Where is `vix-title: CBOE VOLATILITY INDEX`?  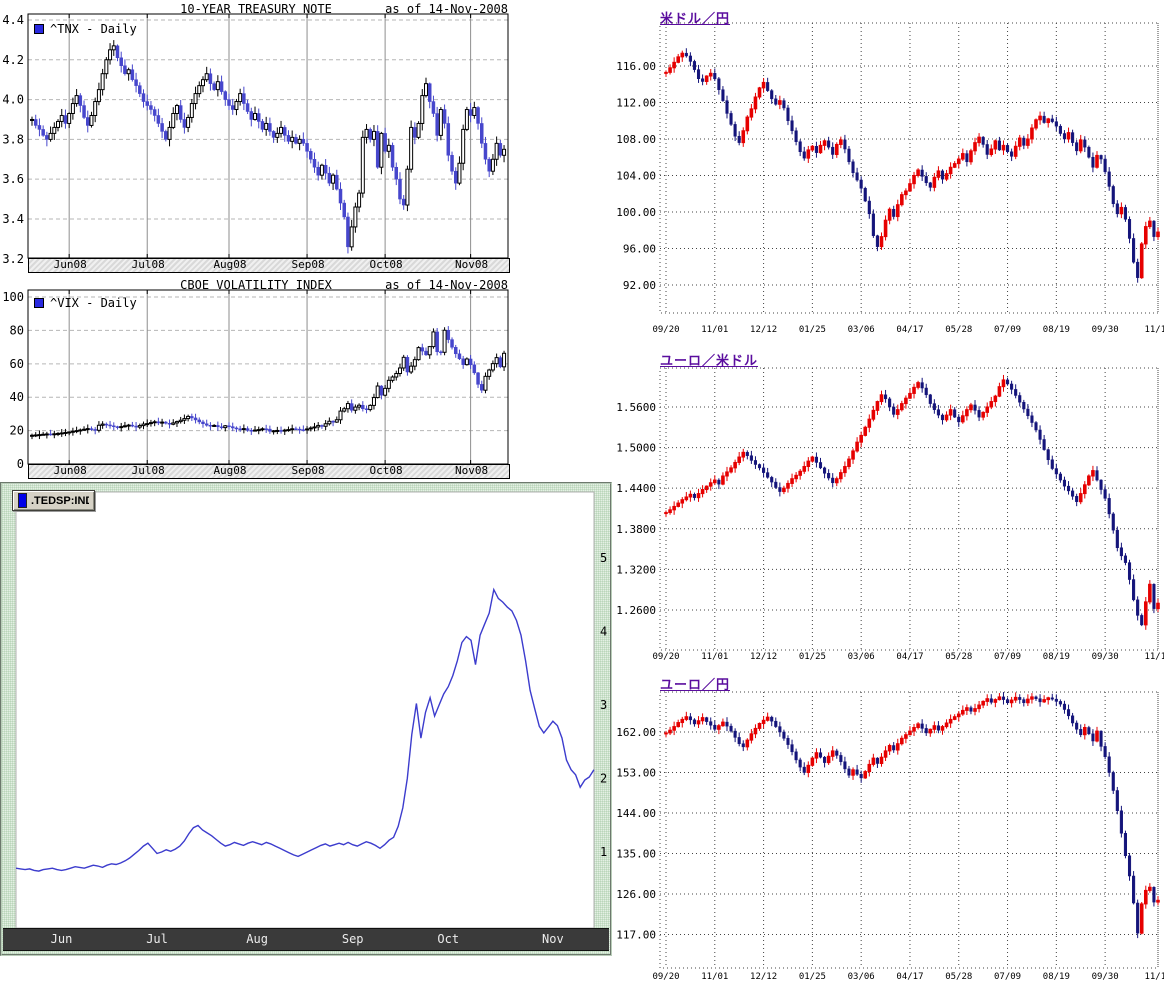
vix-title: CBOE VOLATILITY INDEX is located at coordinates (256, 285).